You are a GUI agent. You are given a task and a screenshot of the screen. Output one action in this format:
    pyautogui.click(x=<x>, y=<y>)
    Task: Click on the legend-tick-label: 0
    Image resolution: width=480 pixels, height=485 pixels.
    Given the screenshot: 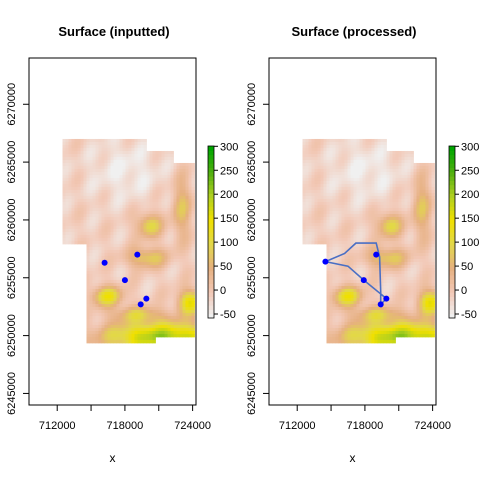 What is the action you would take?
    pyautogui.click(x=223, y=291)
    